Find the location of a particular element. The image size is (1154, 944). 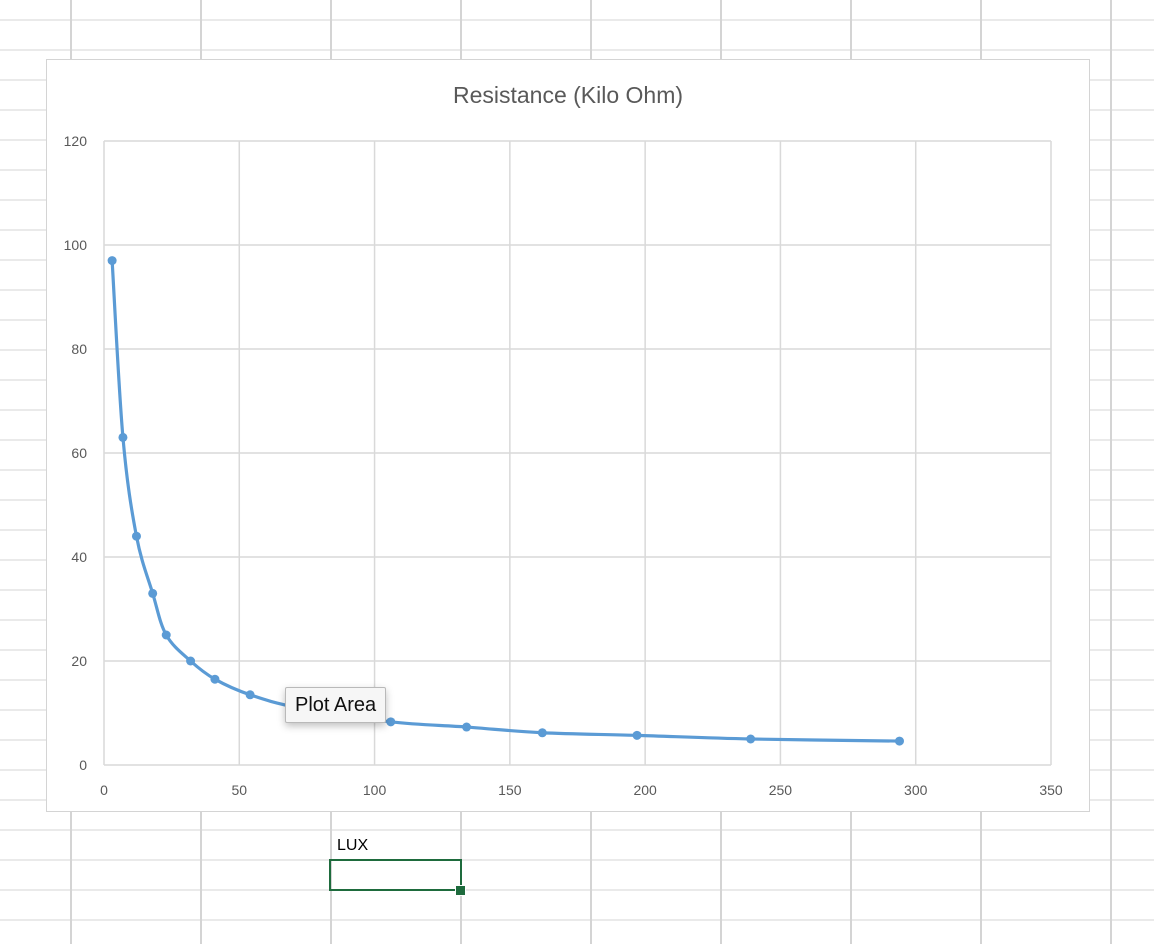

y-tick-label: 0 is located at coordinates (83, 765).